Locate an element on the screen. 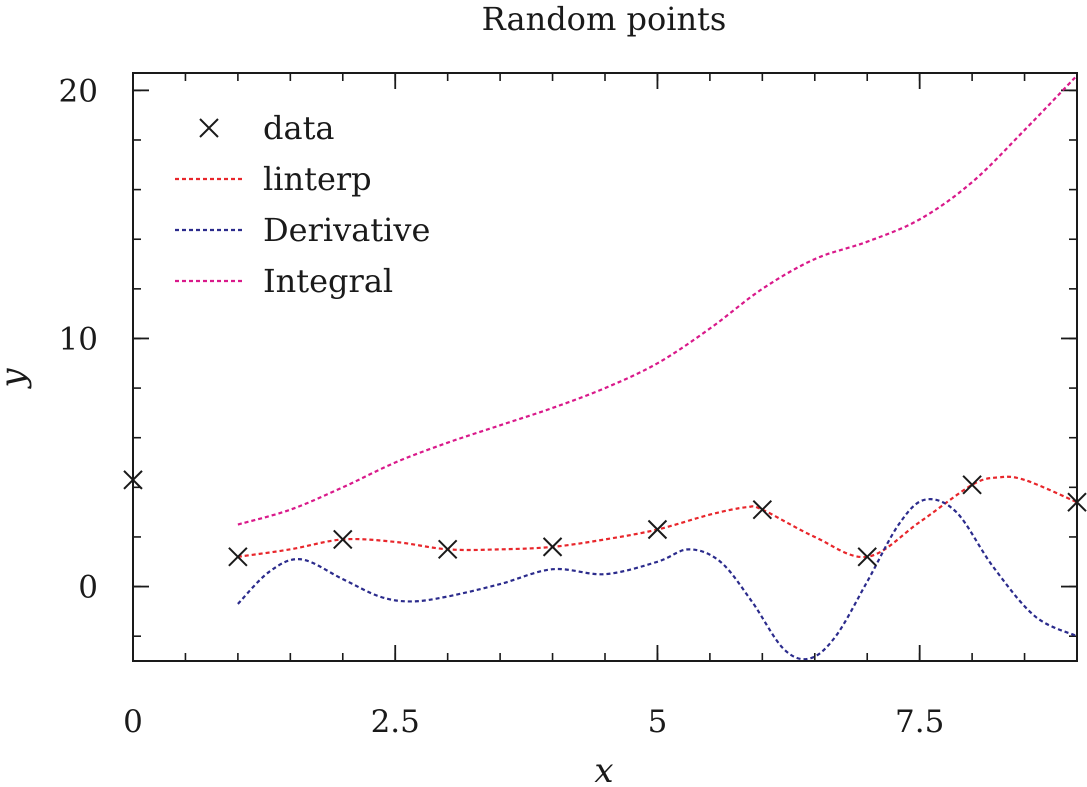  x-tick-label: 5 is located at coordinates (658, 722).